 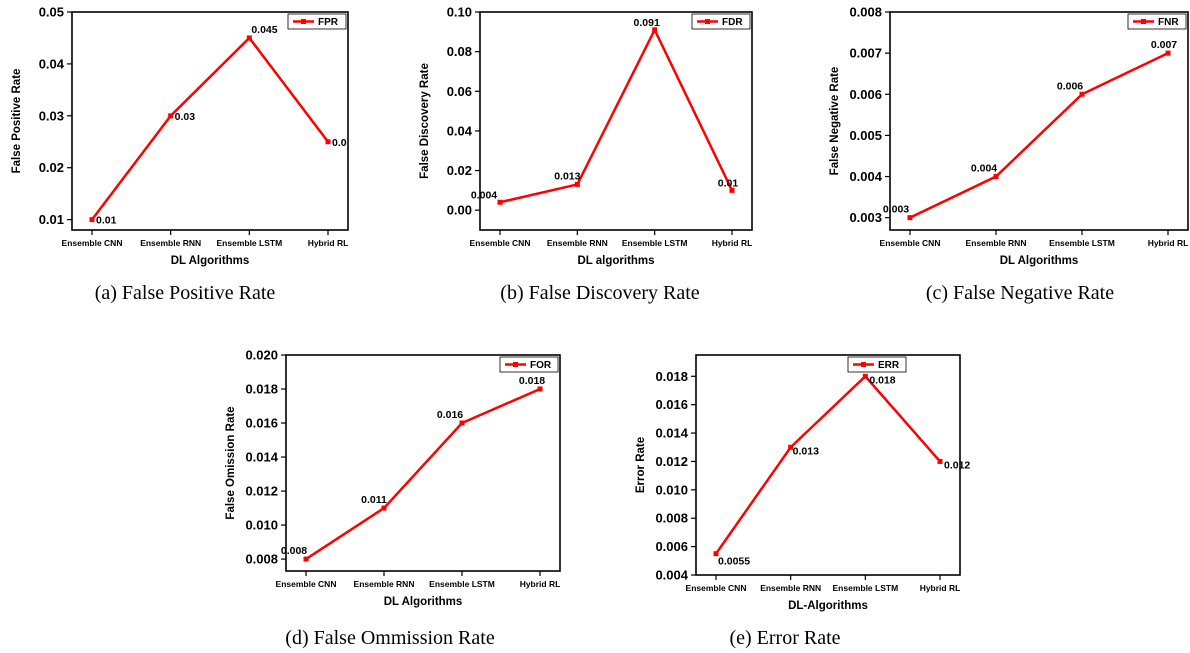 What do you see at coordinates (261, 389) in the screenshot?
I see `y-tick-label: 0.018` at bounding box center [261, 389].